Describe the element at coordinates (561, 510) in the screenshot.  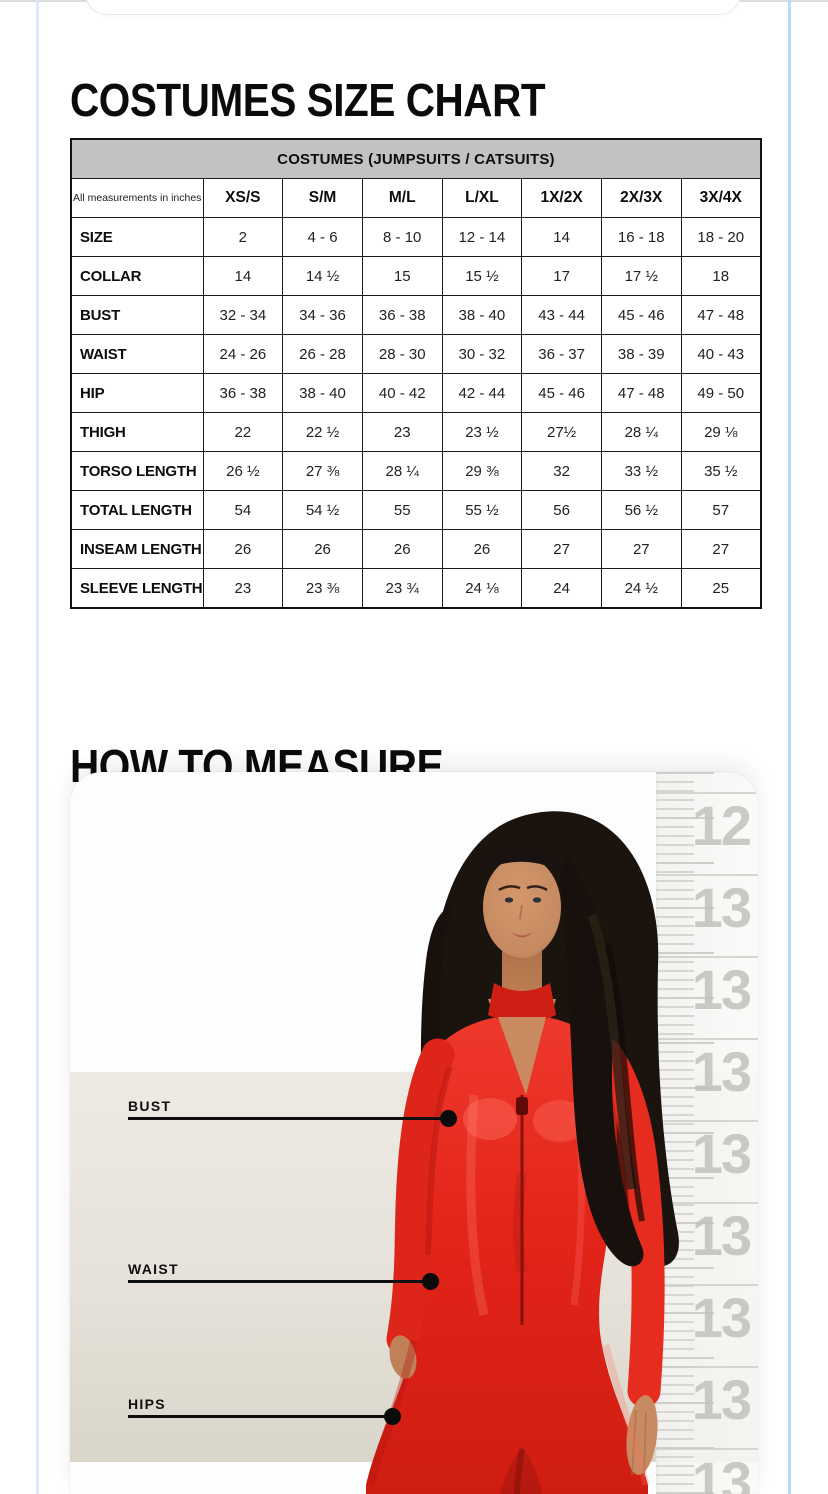
I see `size-value-cell: 56` at that location.